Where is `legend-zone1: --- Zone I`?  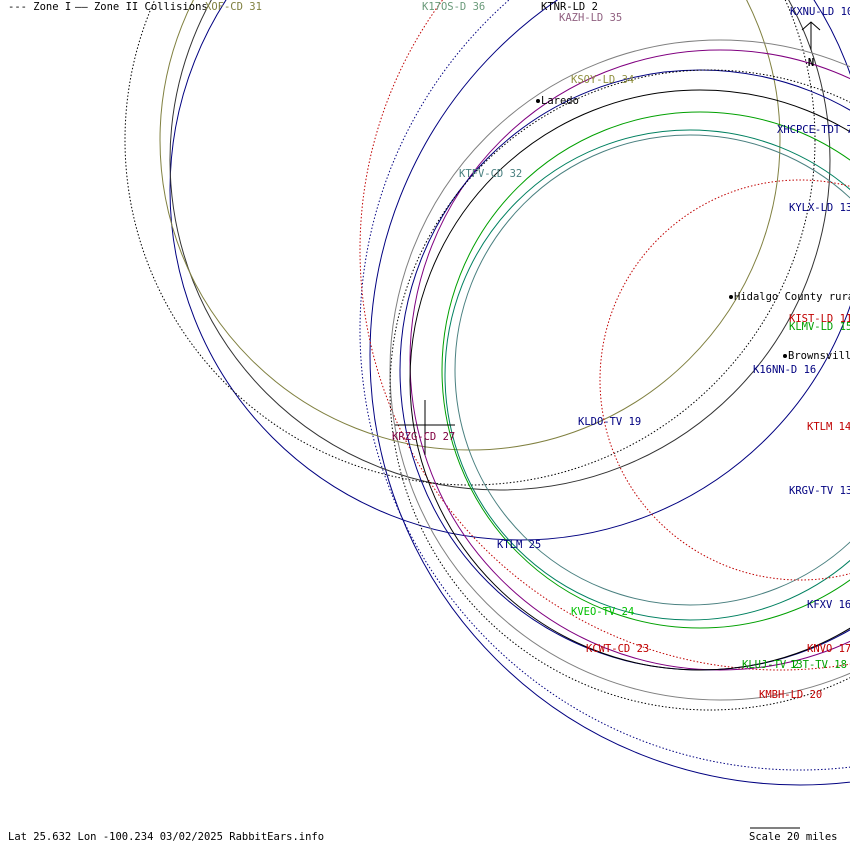
legend-zone1: --- Zone I is located at coordinates (39, 7).